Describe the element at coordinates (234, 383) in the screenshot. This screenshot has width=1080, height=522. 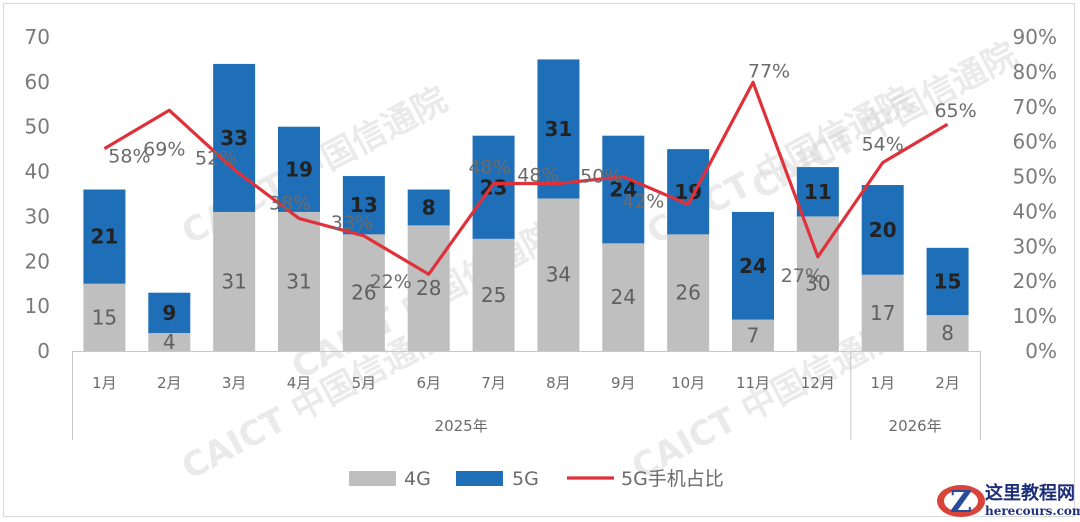
I see `x-tick-label: 3月` at that location.